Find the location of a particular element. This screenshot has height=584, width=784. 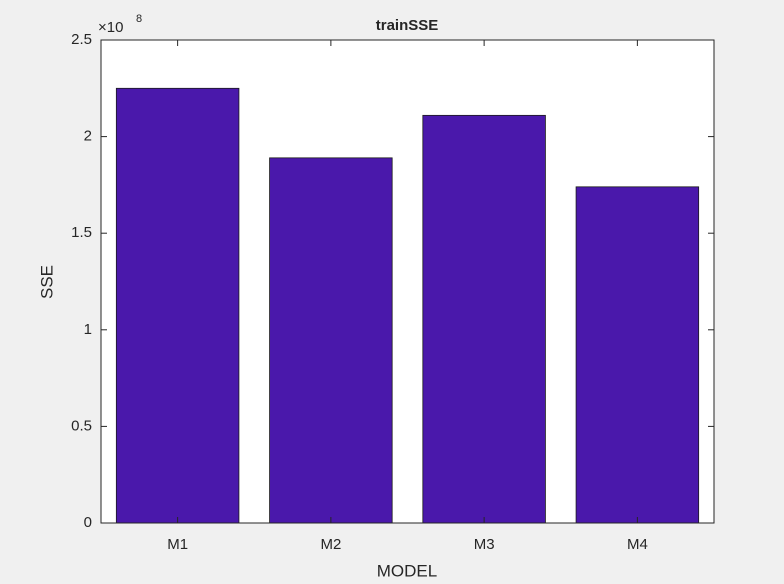

x-tick-label: M3 is located at coordinates (484, 544).